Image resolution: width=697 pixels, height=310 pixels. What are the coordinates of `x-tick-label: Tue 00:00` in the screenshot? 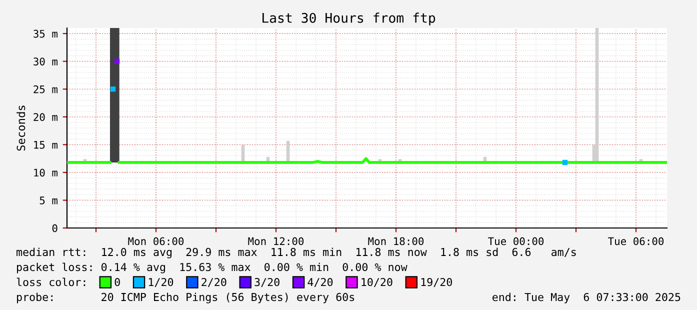 It's located at (516, 241).